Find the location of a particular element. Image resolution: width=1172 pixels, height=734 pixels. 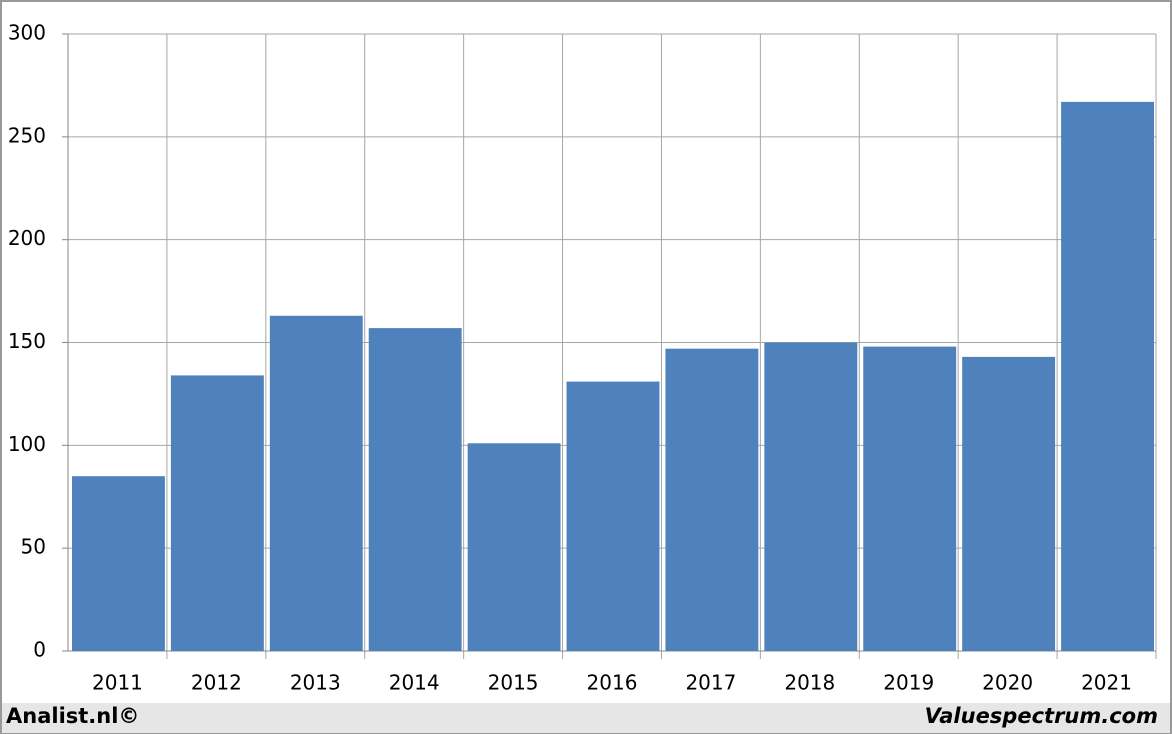

x-tick-label: 2017 is located at coordinates (710, 683).